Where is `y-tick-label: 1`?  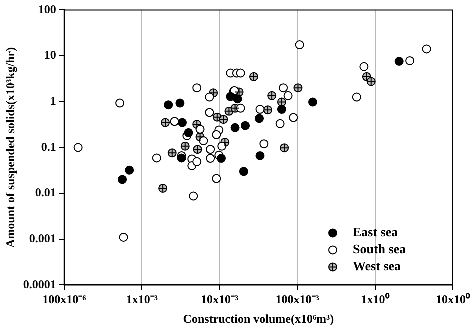
y-tick-label: 1 is located at coordinates (53, 101).